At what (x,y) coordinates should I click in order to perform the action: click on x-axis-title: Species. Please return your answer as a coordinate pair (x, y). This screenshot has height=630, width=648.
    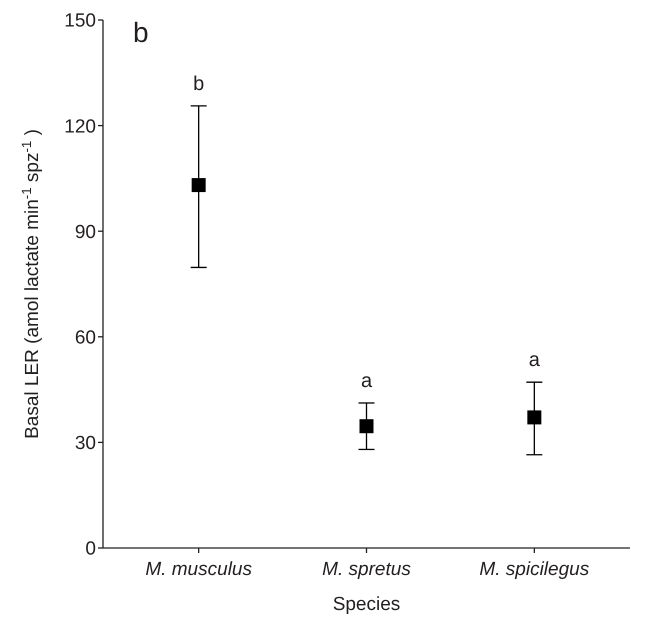
    Looking at the image, I should click on (366, 604).